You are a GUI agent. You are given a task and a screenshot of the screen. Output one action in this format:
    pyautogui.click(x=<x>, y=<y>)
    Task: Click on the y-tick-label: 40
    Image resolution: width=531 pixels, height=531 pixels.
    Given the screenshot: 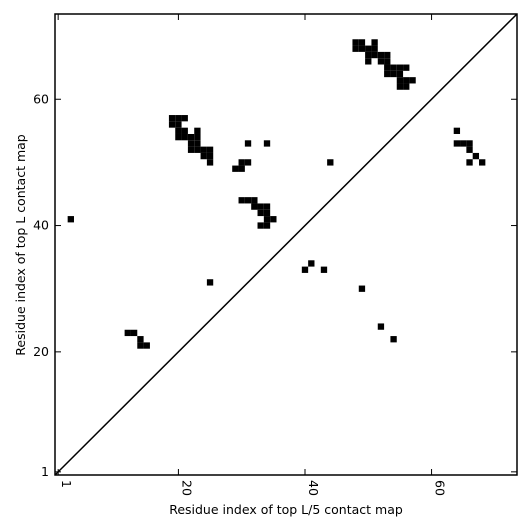 What is the action you would take?
    pyautogui.click(x=41, y=225)
    